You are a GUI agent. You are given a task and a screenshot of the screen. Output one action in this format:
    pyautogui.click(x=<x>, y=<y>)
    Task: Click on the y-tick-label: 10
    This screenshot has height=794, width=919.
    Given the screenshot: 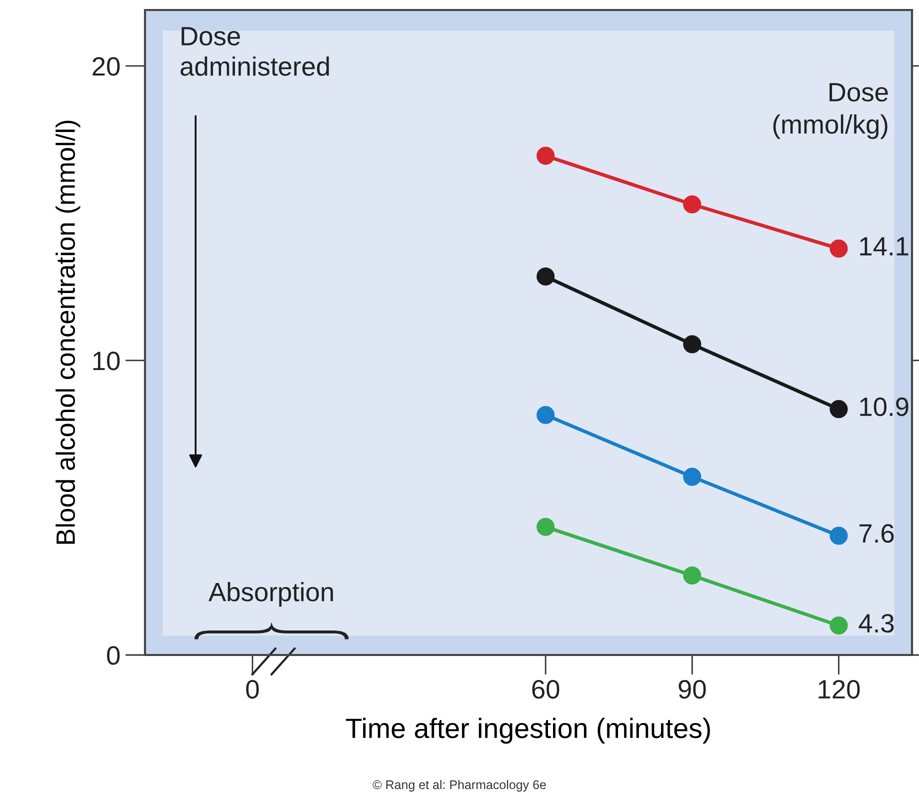 What is the action you would take?
    pyautogui.click(x=106, y=361)
    